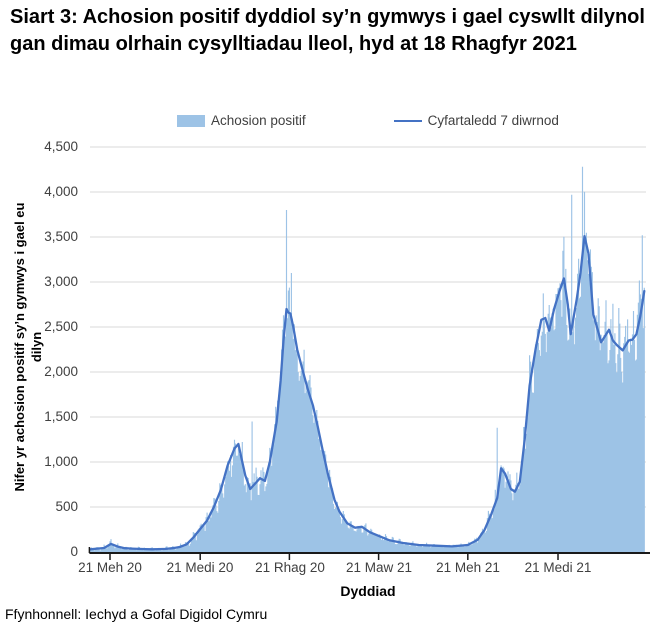 This screenshot has height=641, width=666. Describe the element at coordinates (61, 236) in the screenshot. I see `y-tick-3500: 3,500` at that location.